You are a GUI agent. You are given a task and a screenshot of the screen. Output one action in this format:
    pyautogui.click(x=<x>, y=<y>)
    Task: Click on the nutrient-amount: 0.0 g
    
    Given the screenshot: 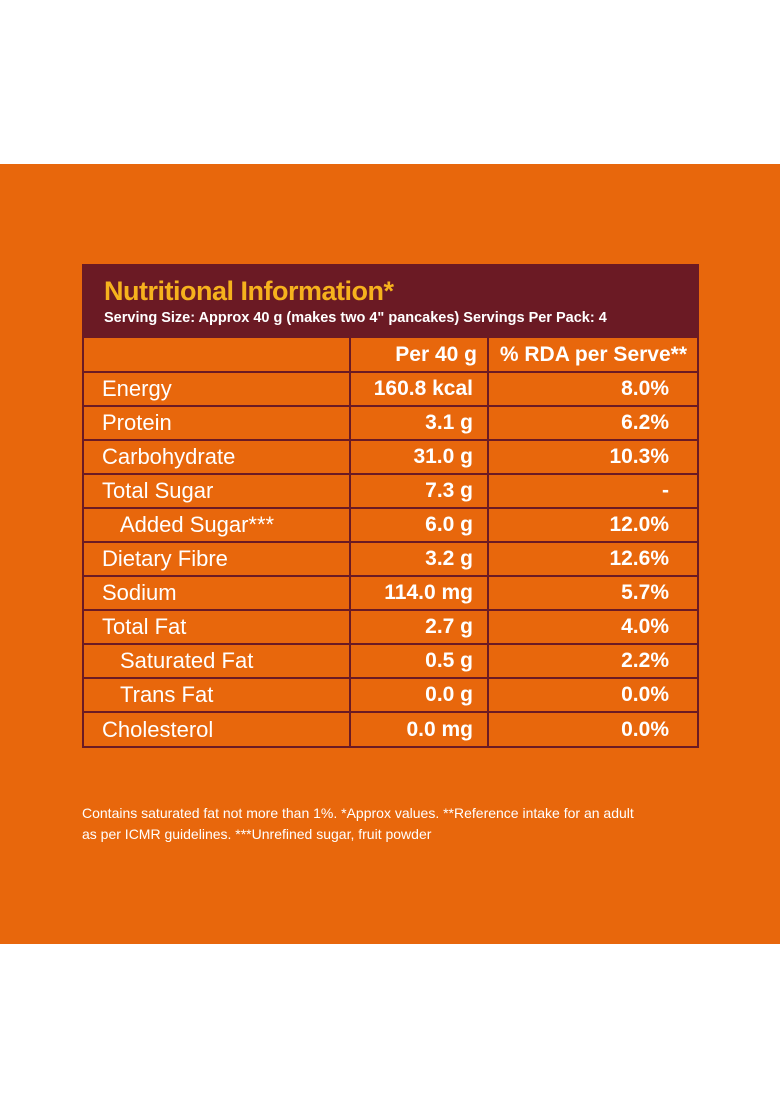 What is the action you would take?
    pyautogui.click(x=419, y=695)
    